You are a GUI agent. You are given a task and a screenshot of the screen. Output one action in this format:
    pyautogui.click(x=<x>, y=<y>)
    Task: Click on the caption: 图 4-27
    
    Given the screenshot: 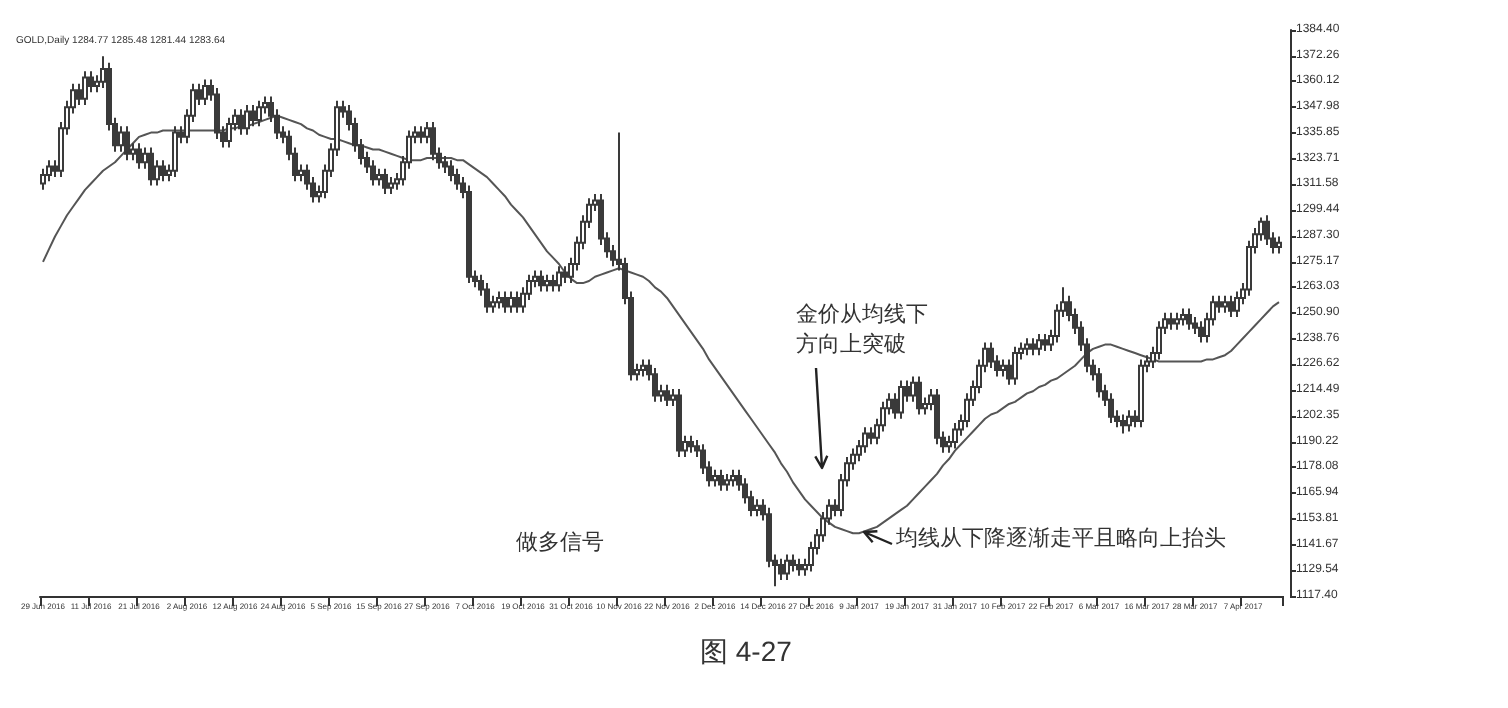 What is the action you would take?
    pyautogui.click(x=746, y=651)
    